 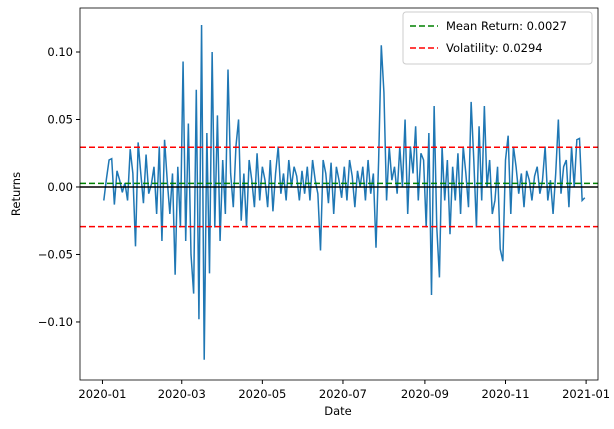 What do you see at coordinates (506, 26) in the screenshot?
I see `legend-label: Mean Return: 0.0027` at bounding box center [506, 26].